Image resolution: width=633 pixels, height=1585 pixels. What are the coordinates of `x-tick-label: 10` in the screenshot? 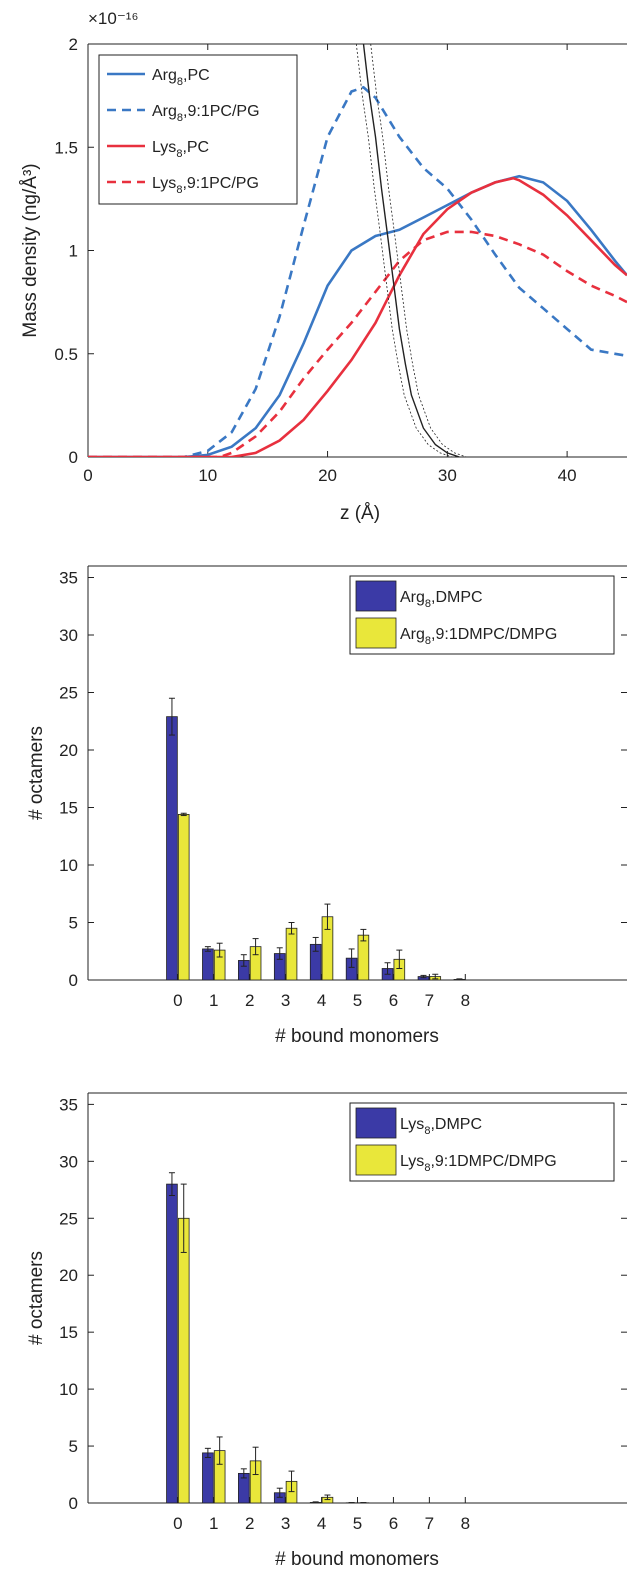 It's located at (207, 475).